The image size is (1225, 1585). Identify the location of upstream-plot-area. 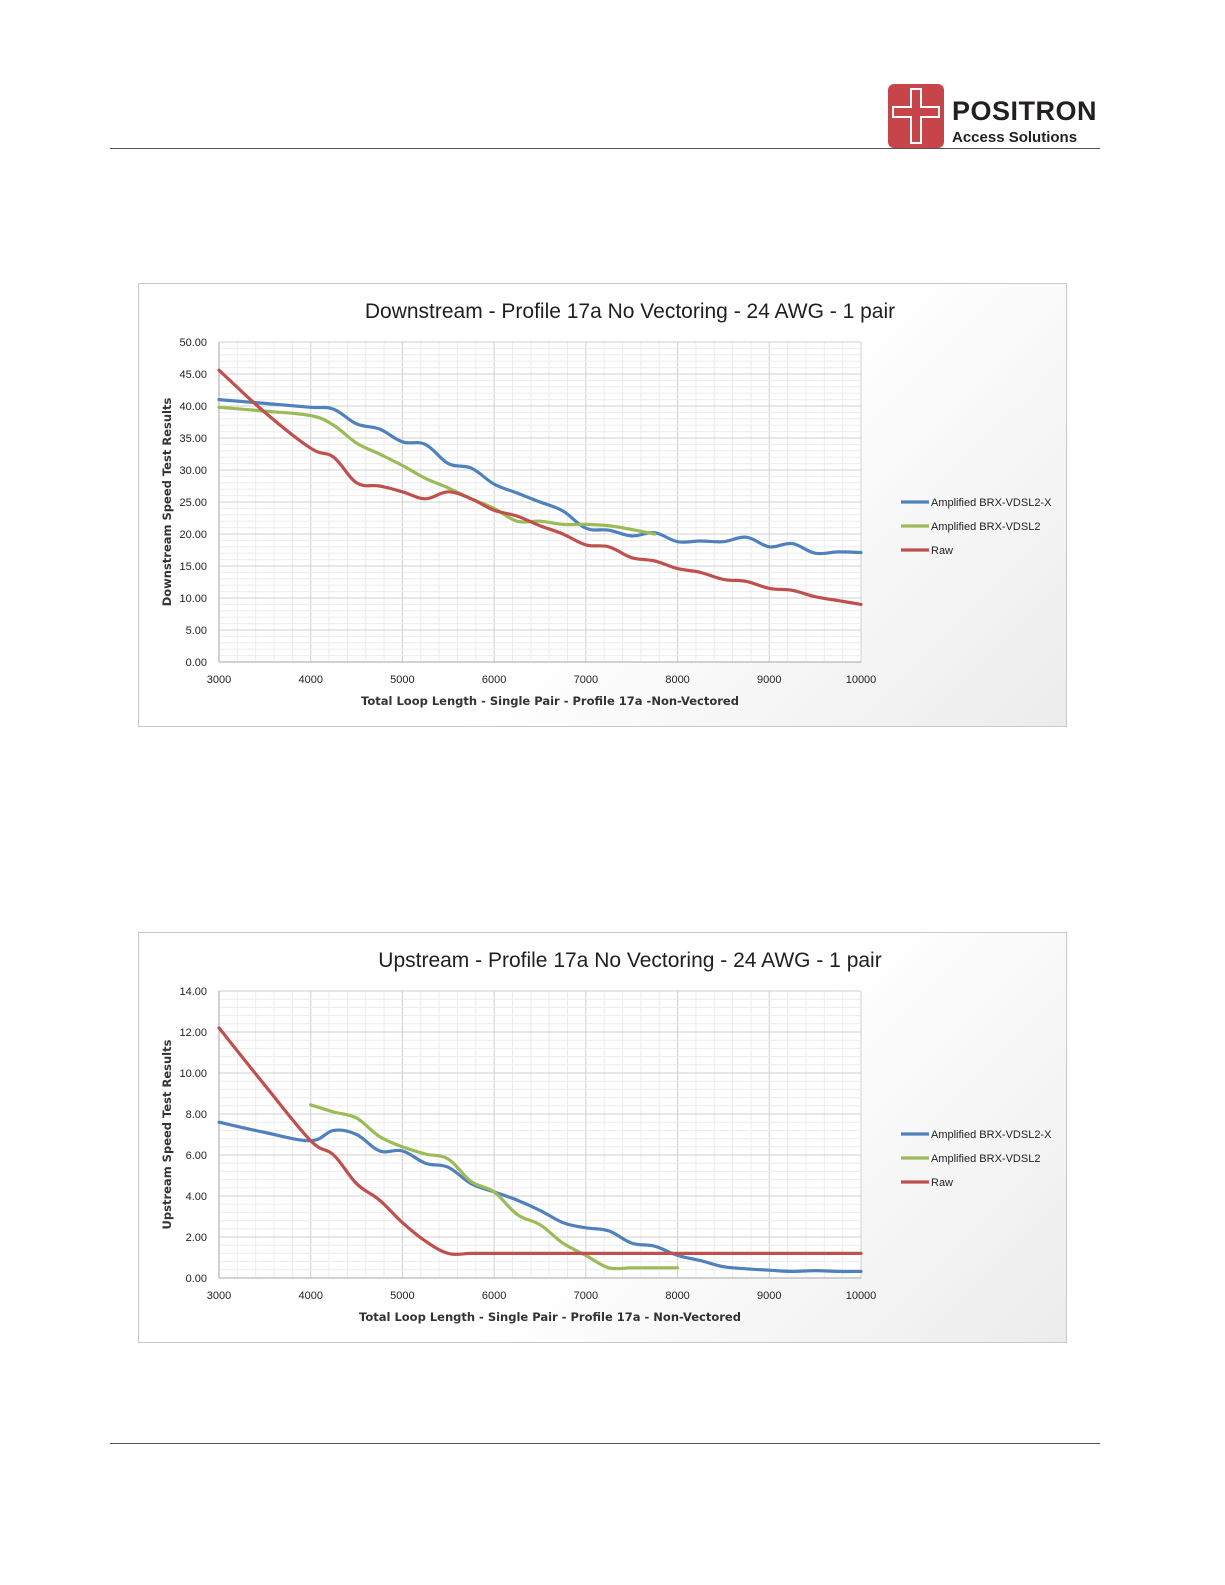
(540, 1134).